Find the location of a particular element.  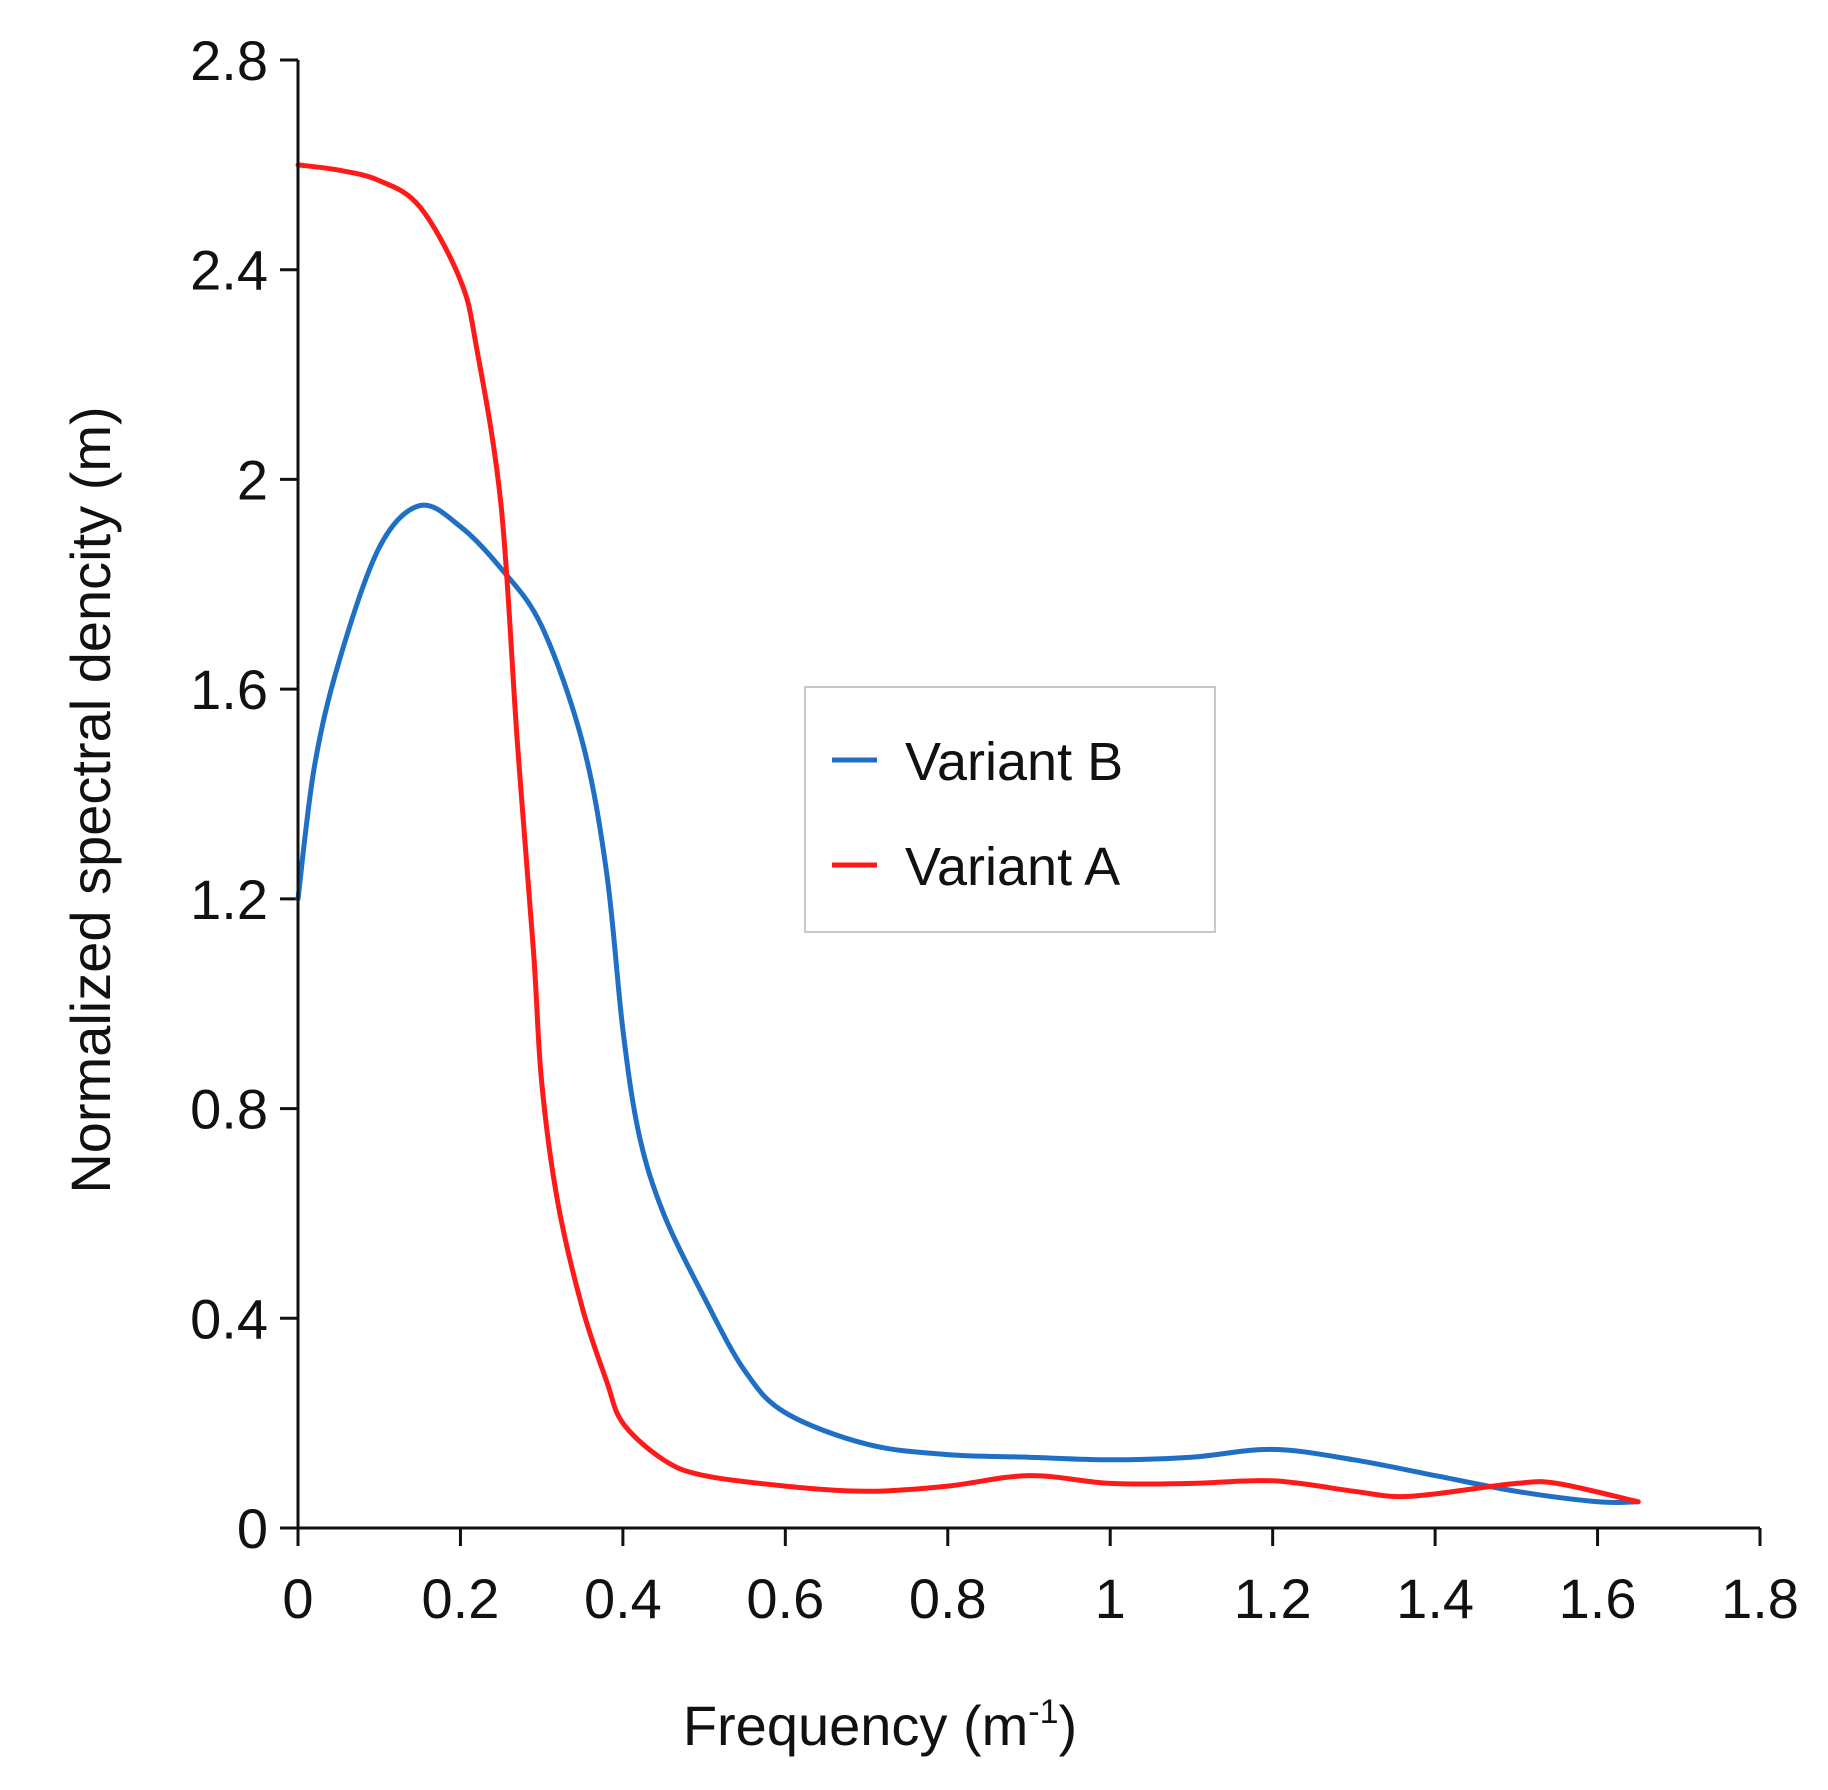

y-tick-label: 2.4 is located at coordinates (229, 270).